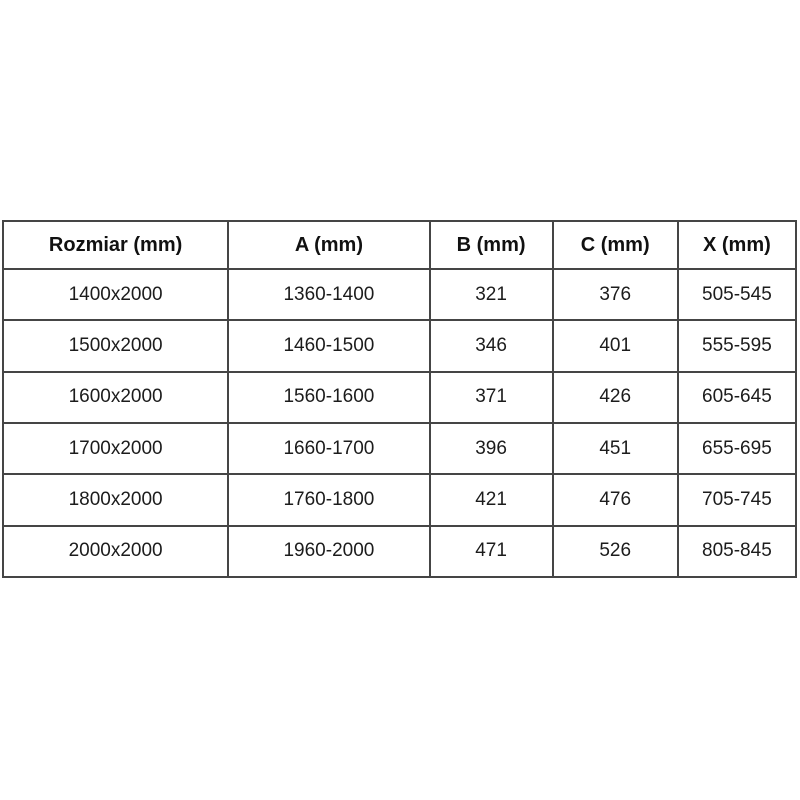 This screenshot has height=800, width=800. I want to click on table-cell: 1760-1800, so click(329, 500).